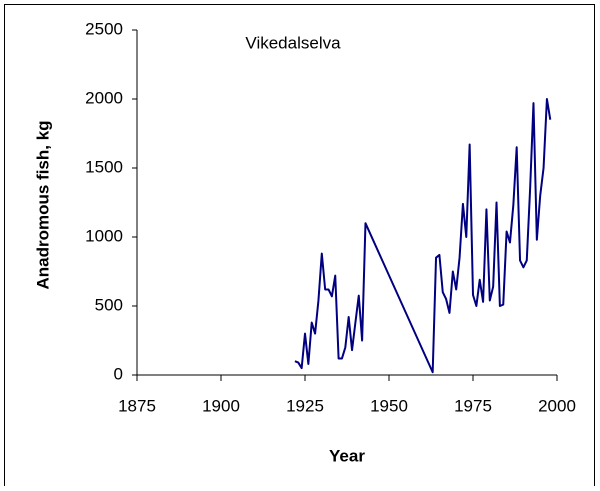  Describe the element at coordinates (305, 405) in the screenshot. I see `x-tick-label: 1925` at that location.